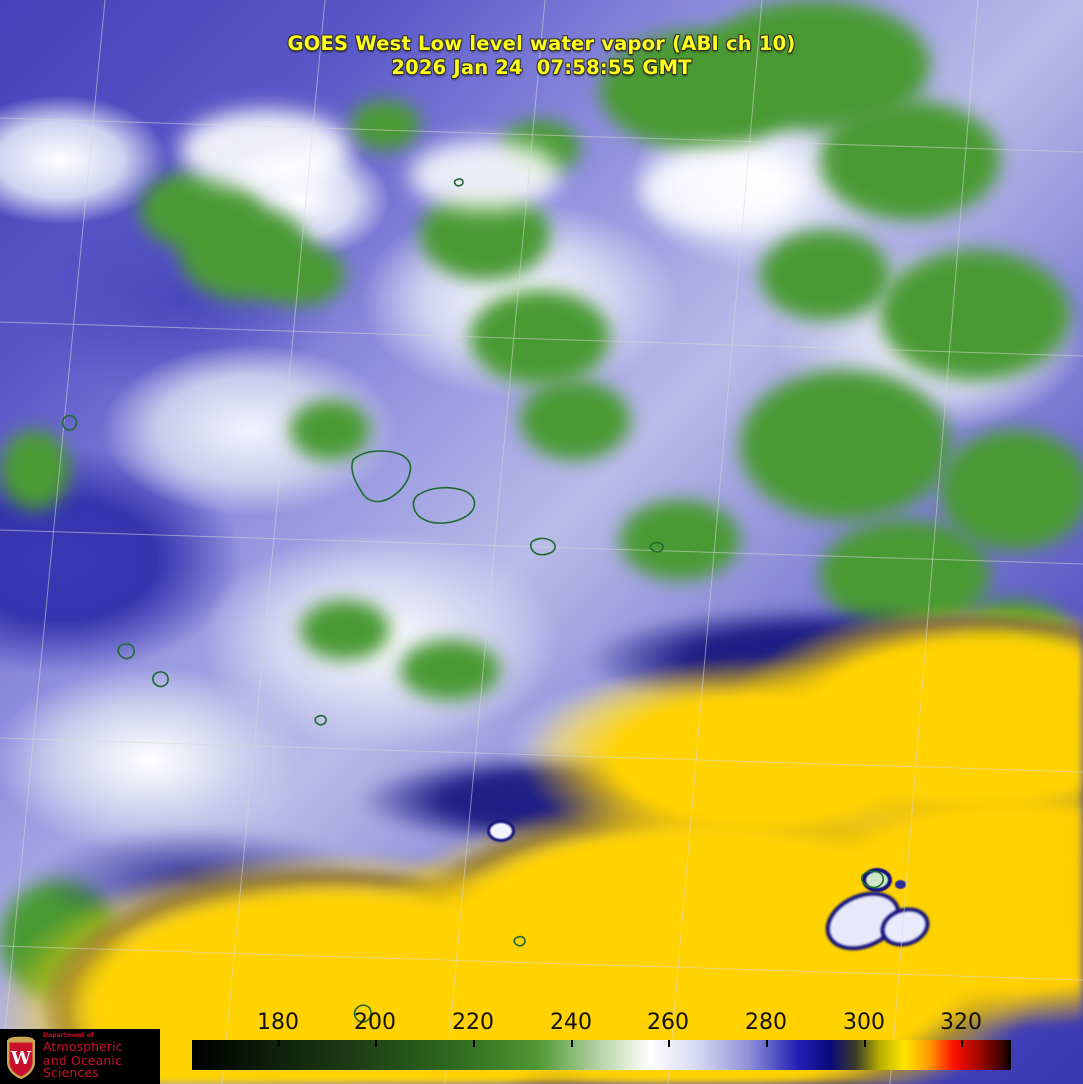 The height and width of the screenshot is (1084, 1083). I want to click on logo-line-atmospheric: Atmospheric, so click(83, 1047).